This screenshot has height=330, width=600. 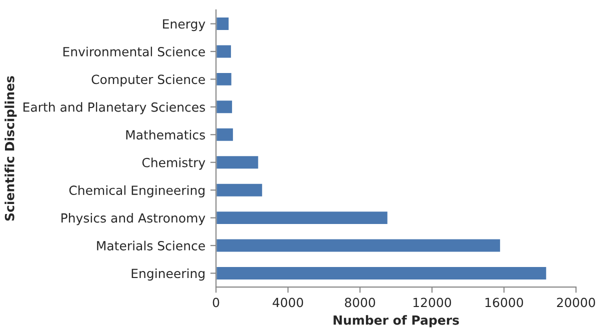 What do you see at coordinates (136, 191) in the screenshot?
I see `y-tick-label: Chemical Engineering` at bounding box center [136, 191].